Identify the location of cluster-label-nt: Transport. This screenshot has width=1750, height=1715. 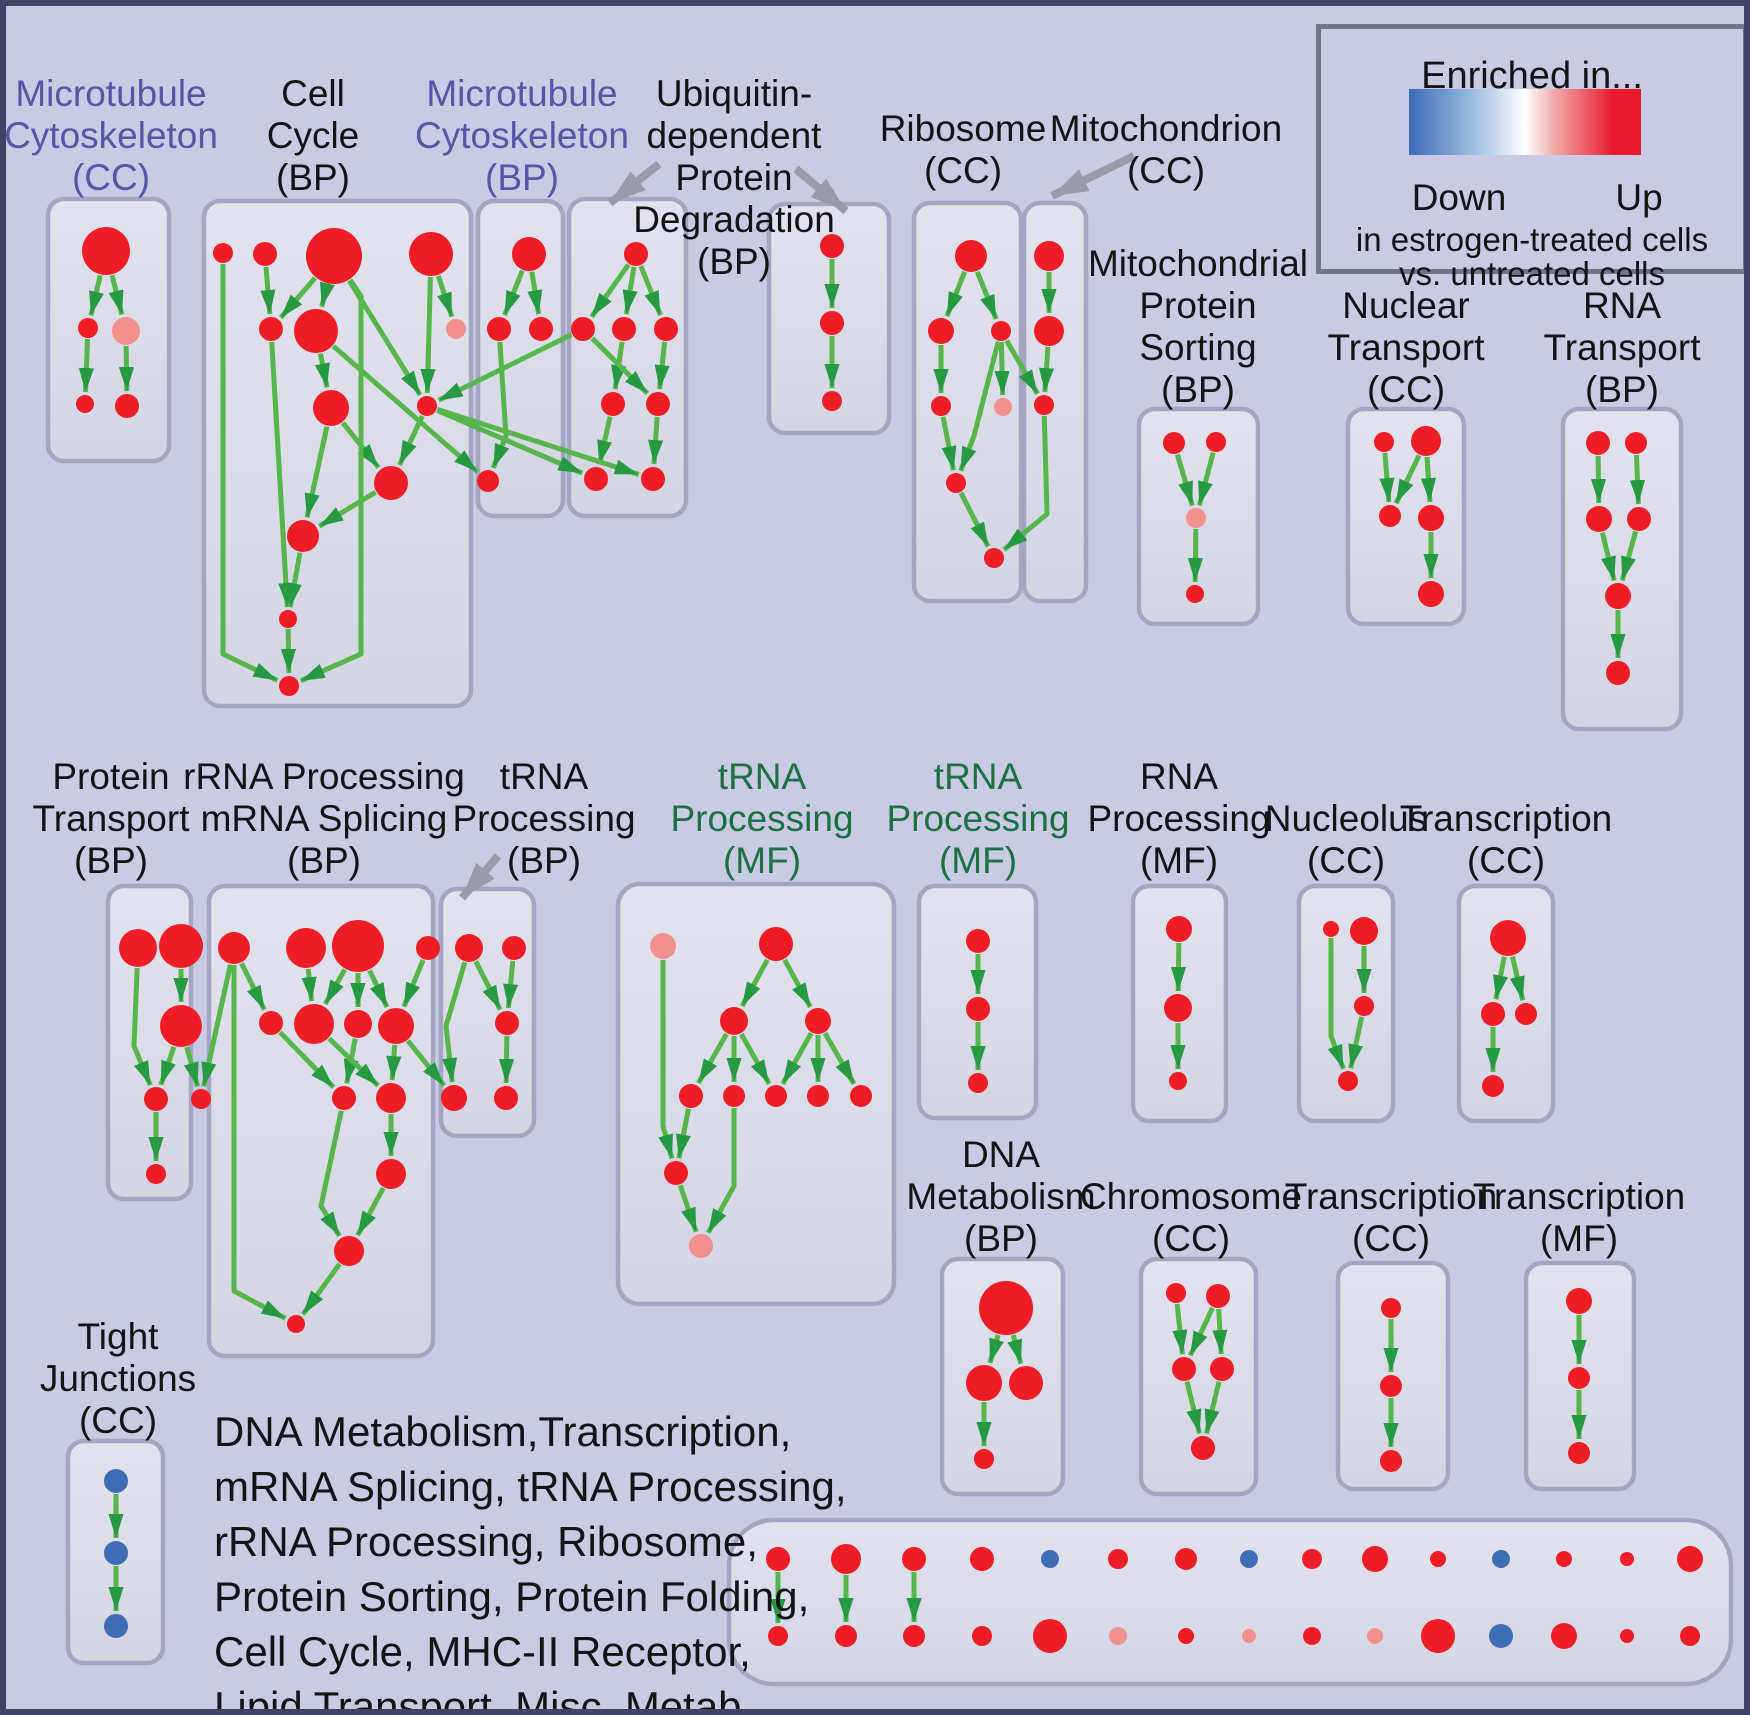
(1407, 347).